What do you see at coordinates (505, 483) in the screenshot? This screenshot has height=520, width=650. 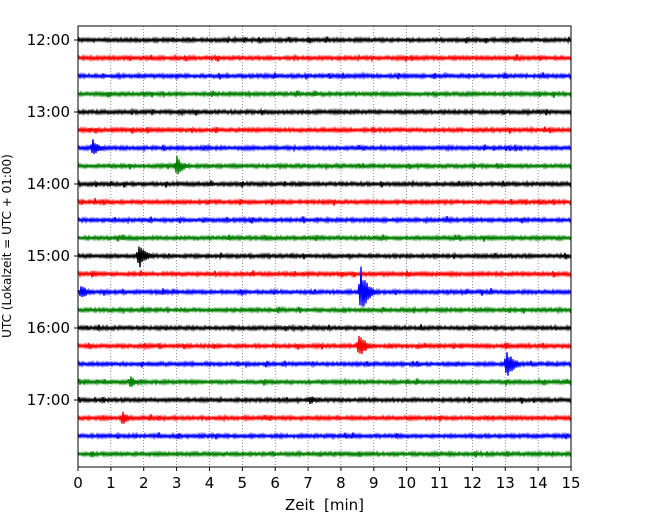 I see `x-tick-label: 13` at bounding box center [505, 483].